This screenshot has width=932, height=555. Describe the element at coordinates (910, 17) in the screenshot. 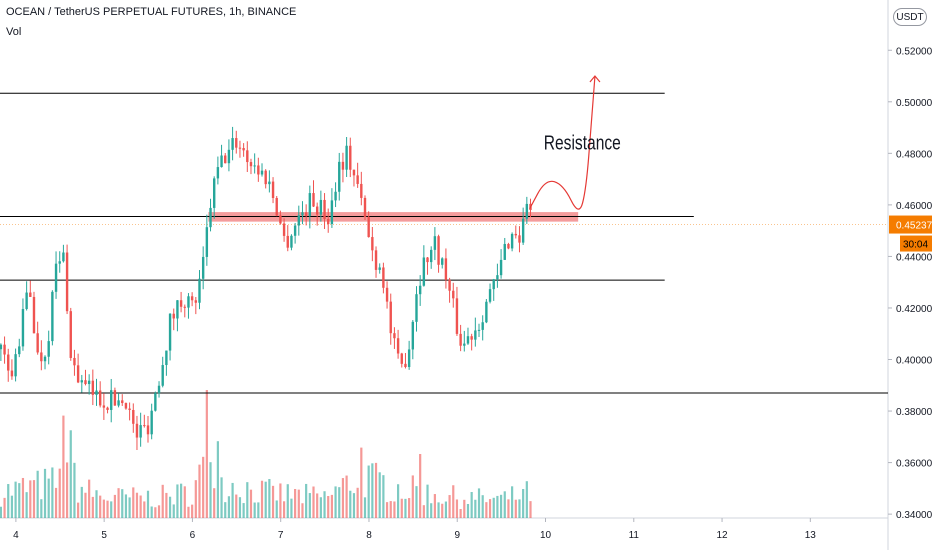

I see `currency-button: USDT` at that location.